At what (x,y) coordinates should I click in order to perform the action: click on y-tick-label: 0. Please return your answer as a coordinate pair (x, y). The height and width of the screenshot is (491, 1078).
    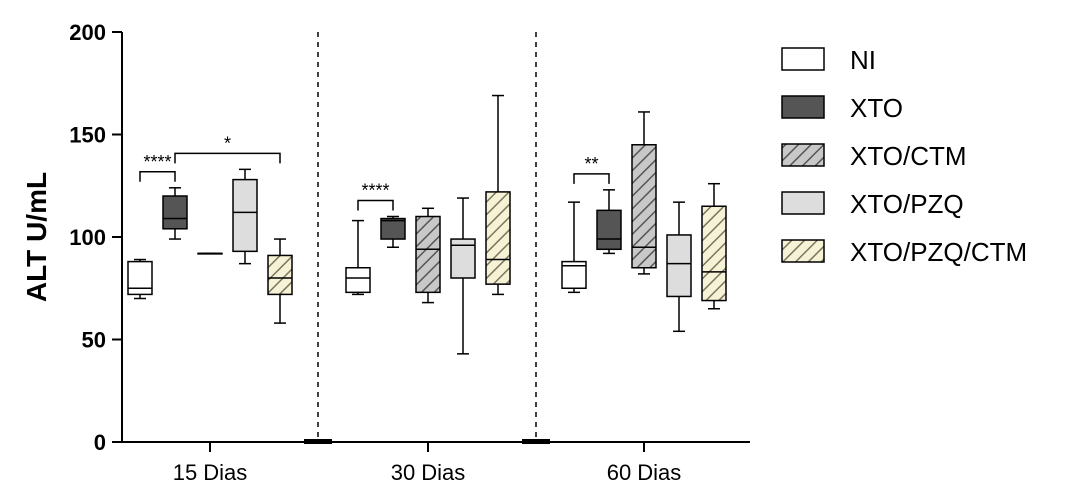
    Looking at the image, I should click on (100, 442).